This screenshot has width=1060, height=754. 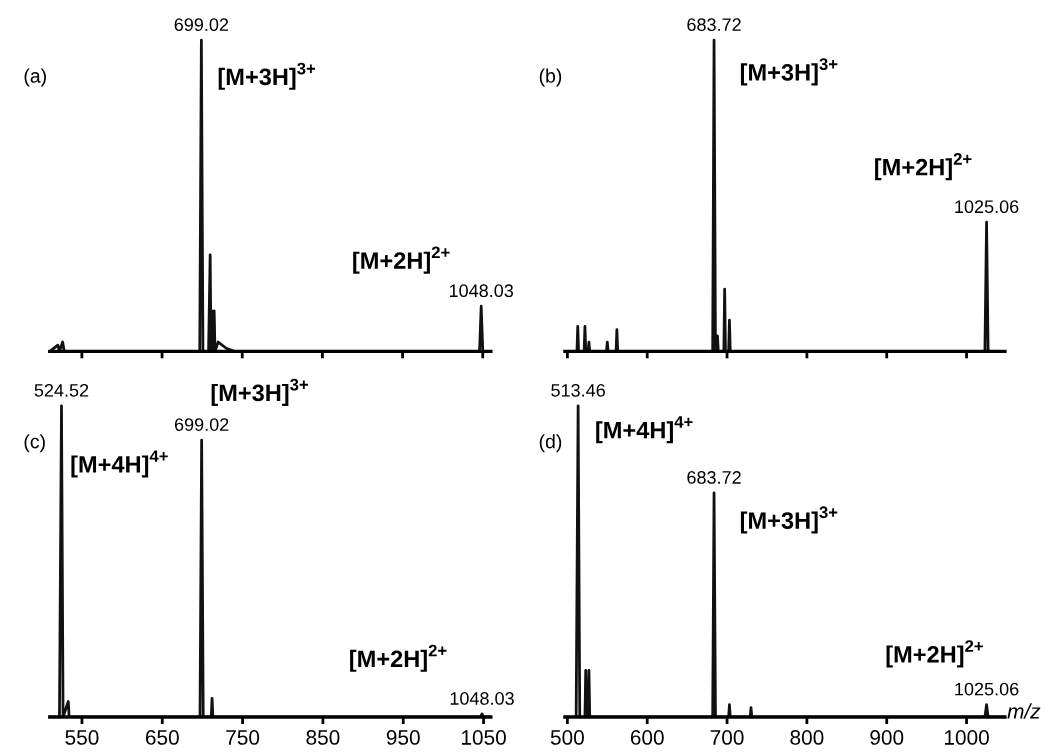 What do you see at coordinates (35, 77) in the screenshot?
I see `text: (a)` at bounding box center [35, 77].